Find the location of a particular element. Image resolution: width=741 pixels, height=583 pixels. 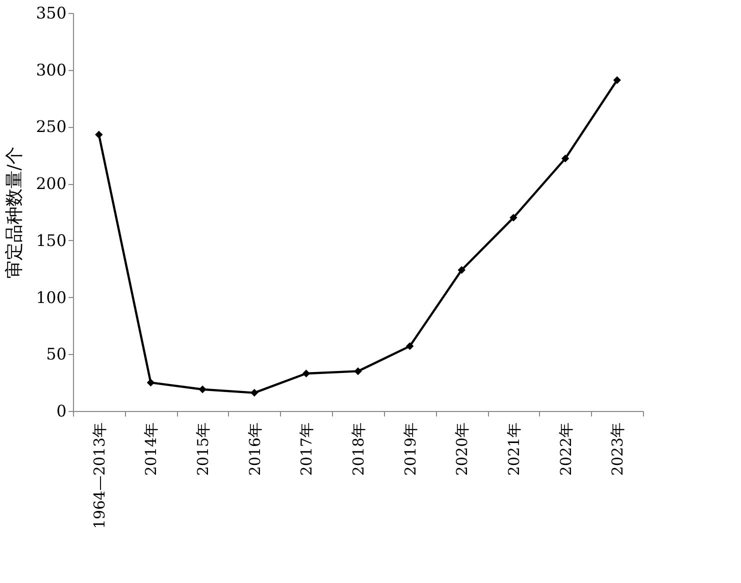

y-tick-label: 200 is located at coordinates (51, 184).